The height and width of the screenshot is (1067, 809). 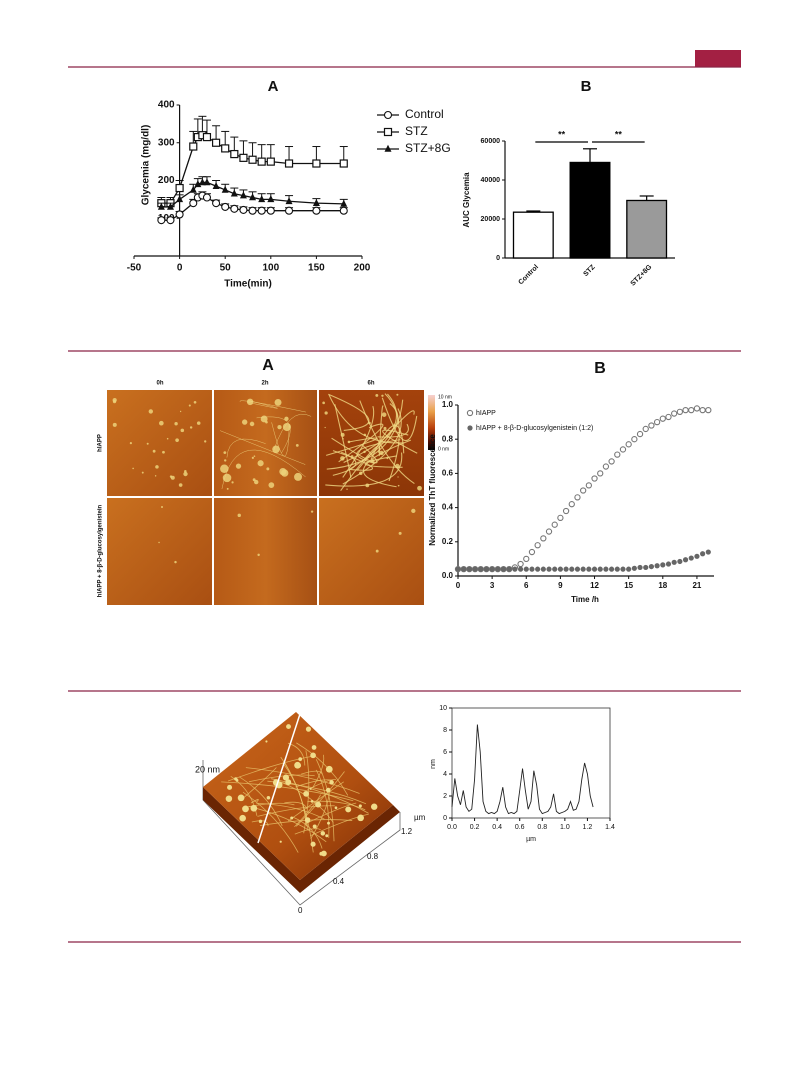 I want to click on chart-title: A, so click(x=273, y=86).